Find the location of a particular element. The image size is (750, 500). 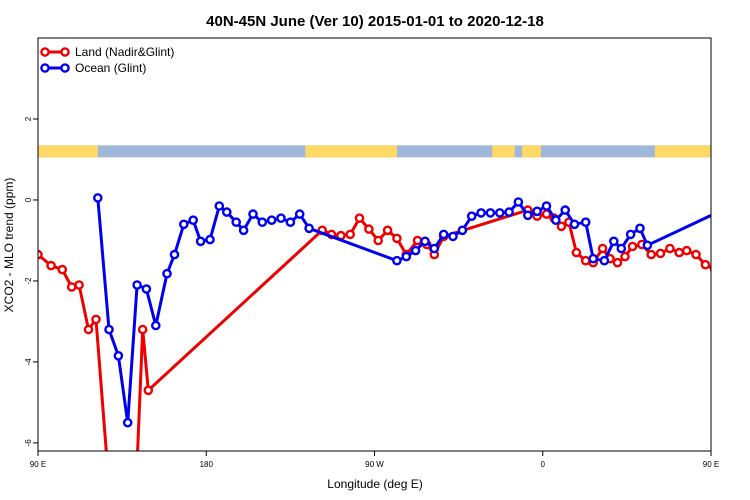

y-axis: -6 -4 -2 0 2 is located at coordinates (31, 281).